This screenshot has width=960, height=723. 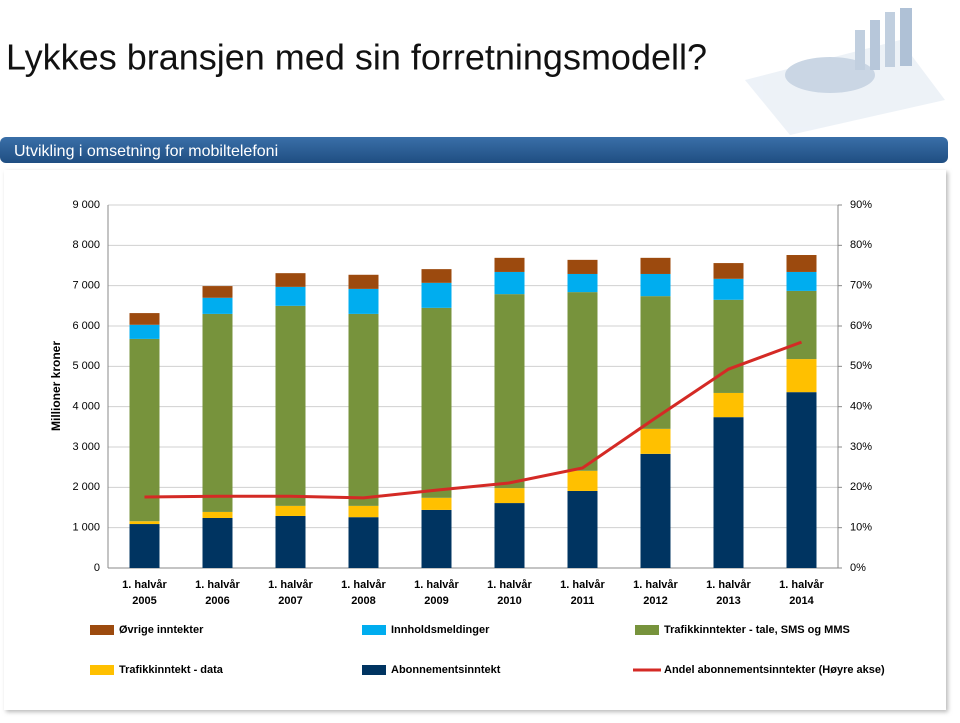 I want to click on y2-tick-label: 40%, so click(x=861, y=407).